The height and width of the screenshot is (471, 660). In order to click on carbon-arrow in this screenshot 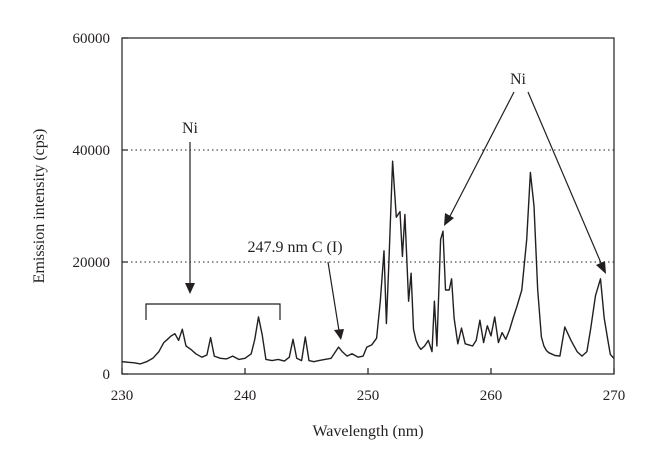, I will do `click(334, 299)`.